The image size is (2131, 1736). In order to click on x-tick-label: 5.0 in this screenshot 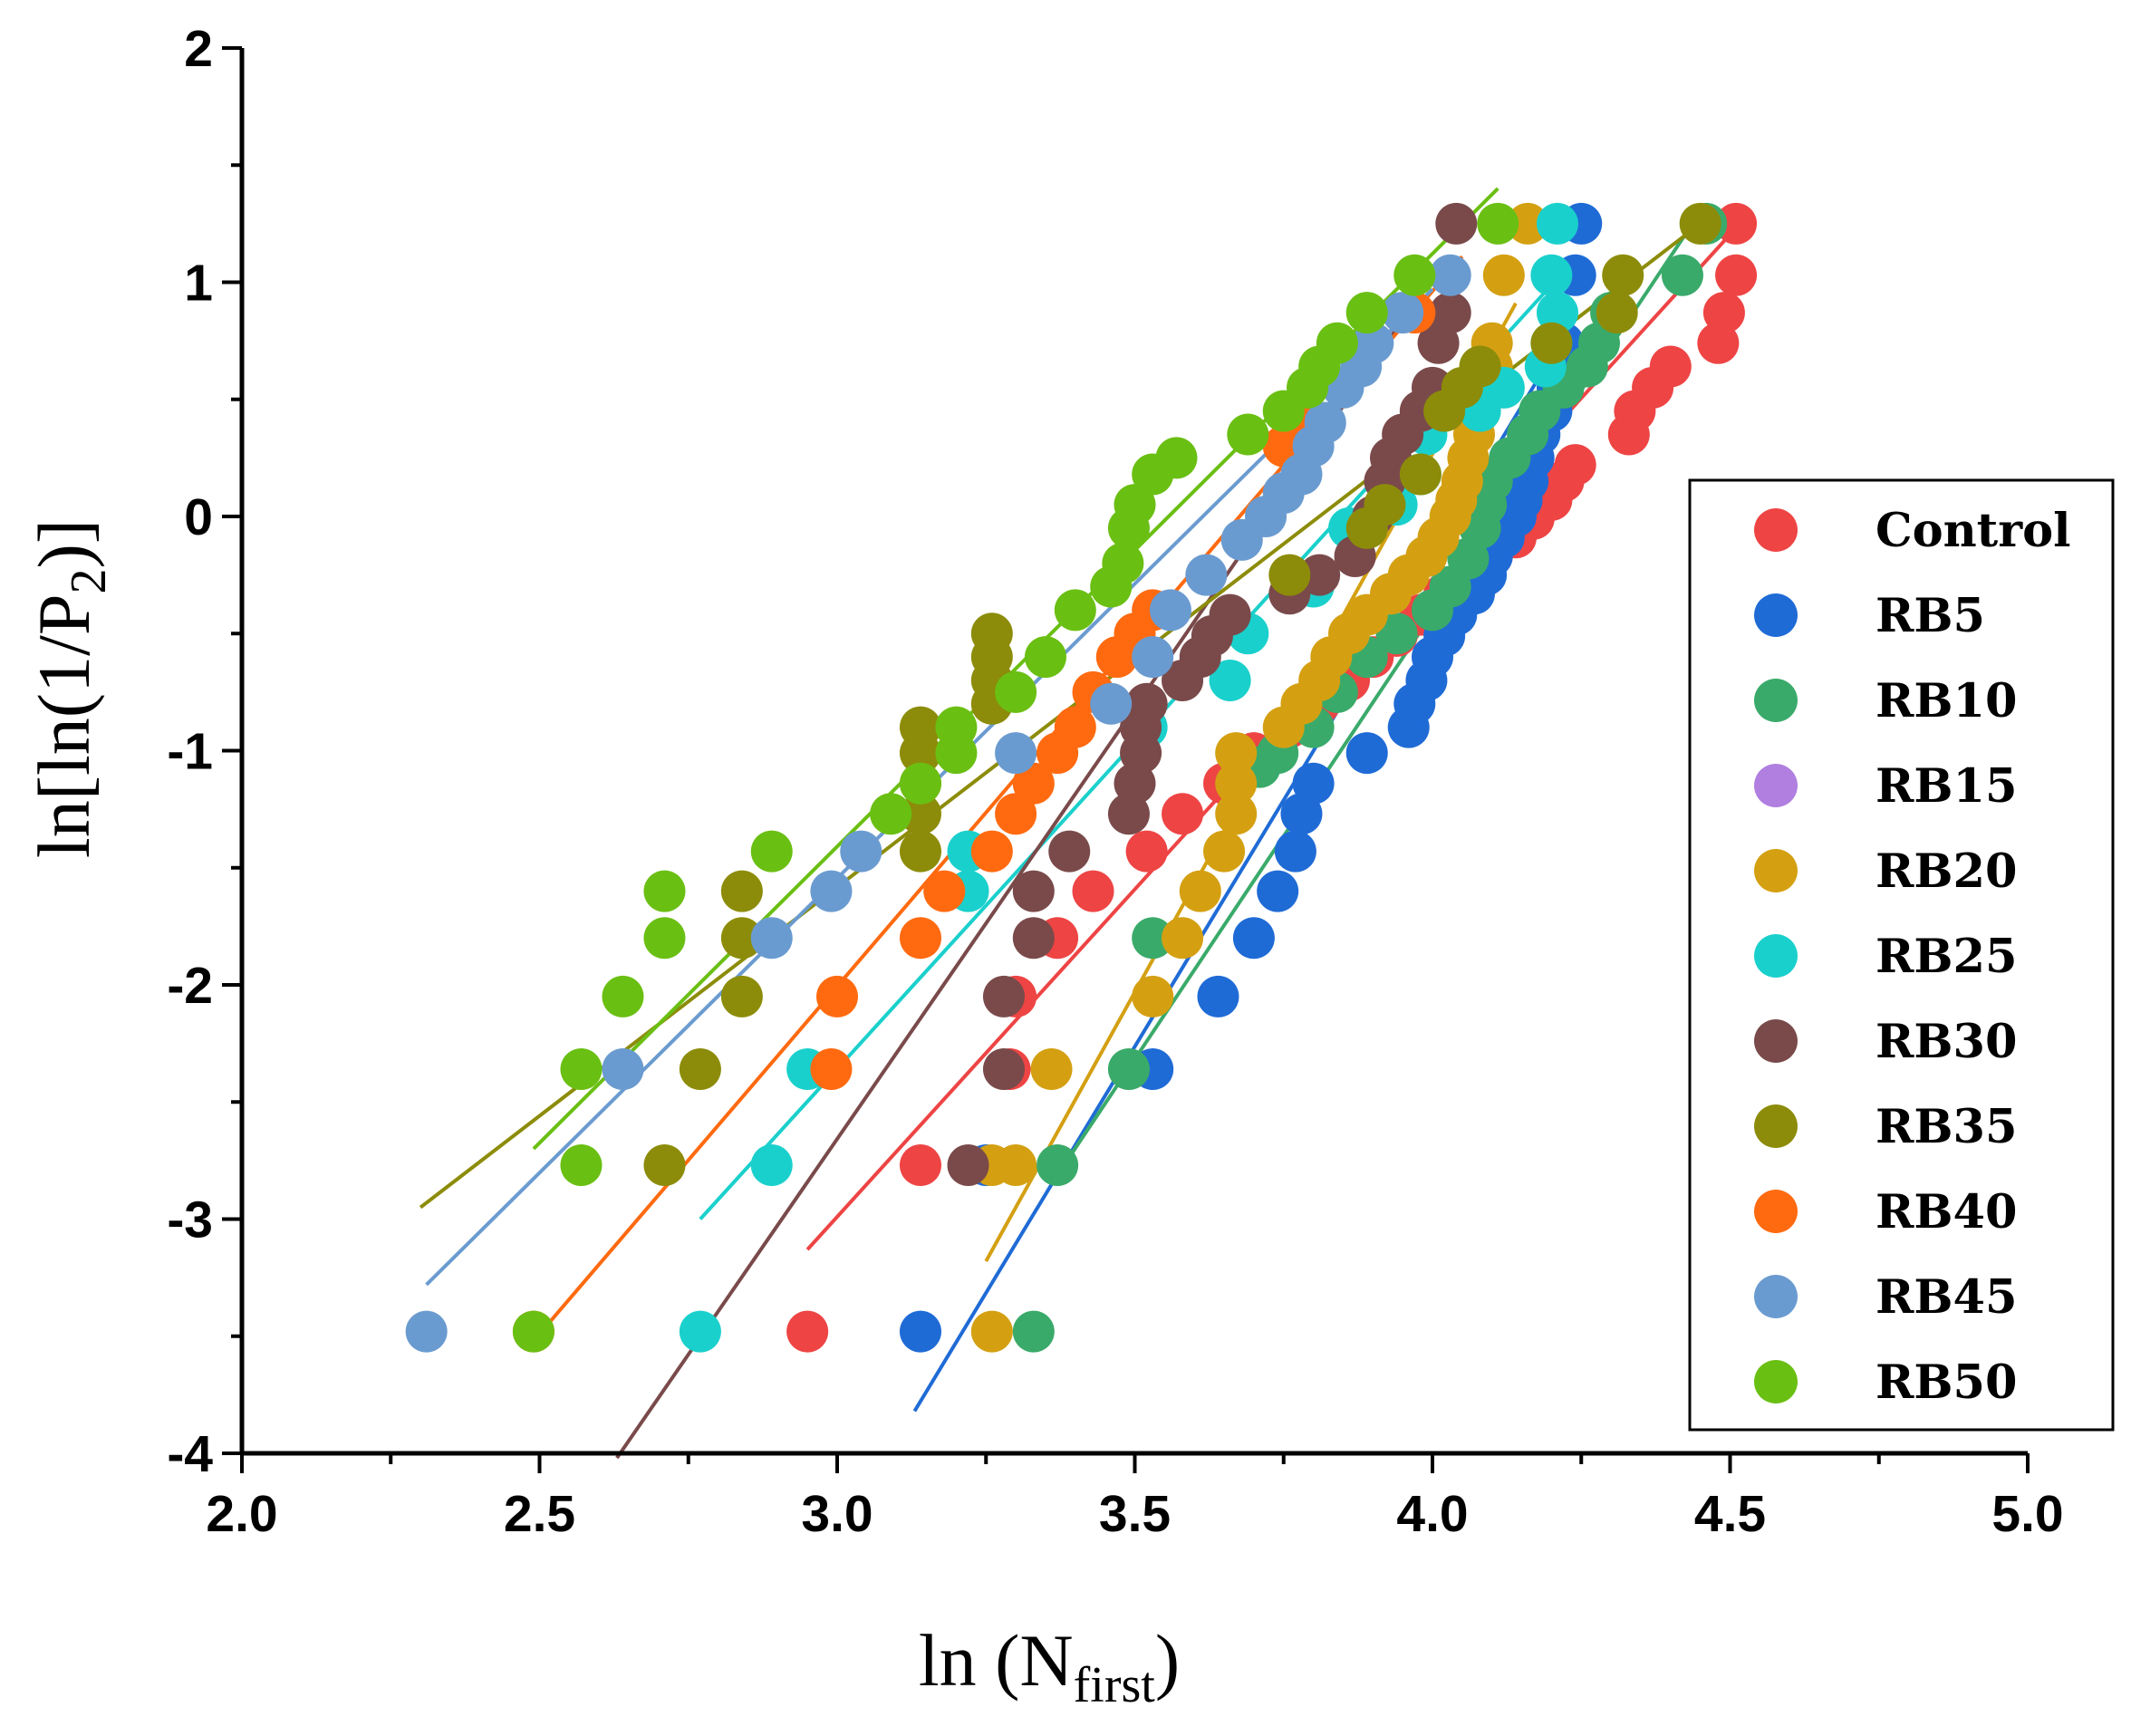, I will do `click(2027, 1514)`.